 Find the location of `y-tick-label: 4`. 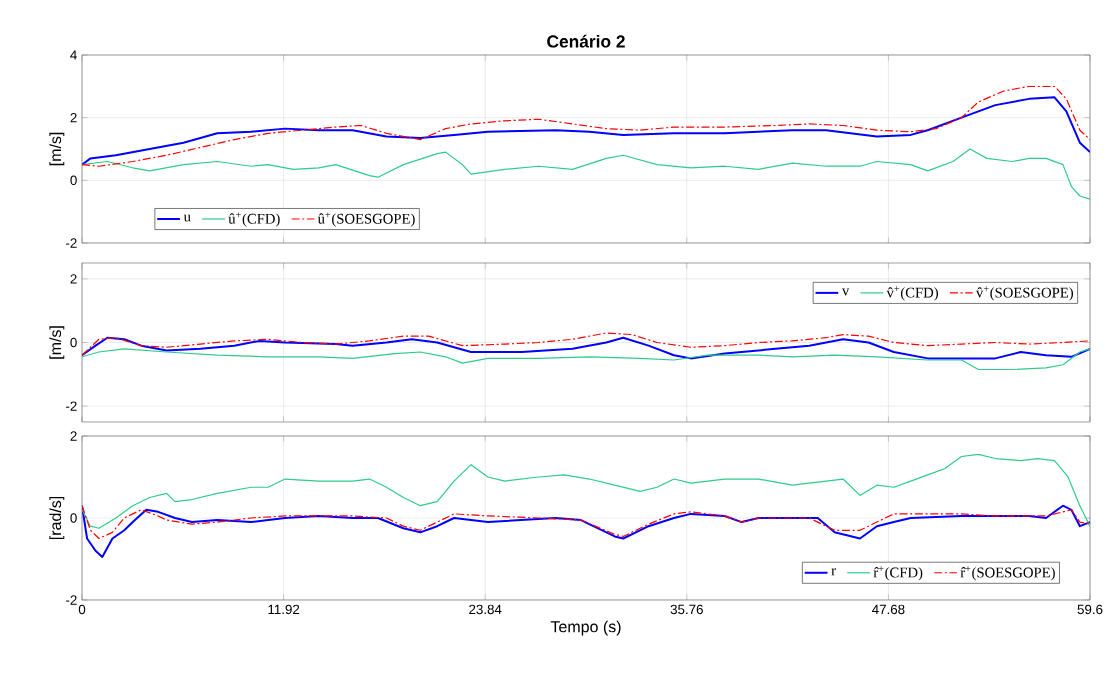

y-tick-label: 4 is located at coordinates (73, 55).